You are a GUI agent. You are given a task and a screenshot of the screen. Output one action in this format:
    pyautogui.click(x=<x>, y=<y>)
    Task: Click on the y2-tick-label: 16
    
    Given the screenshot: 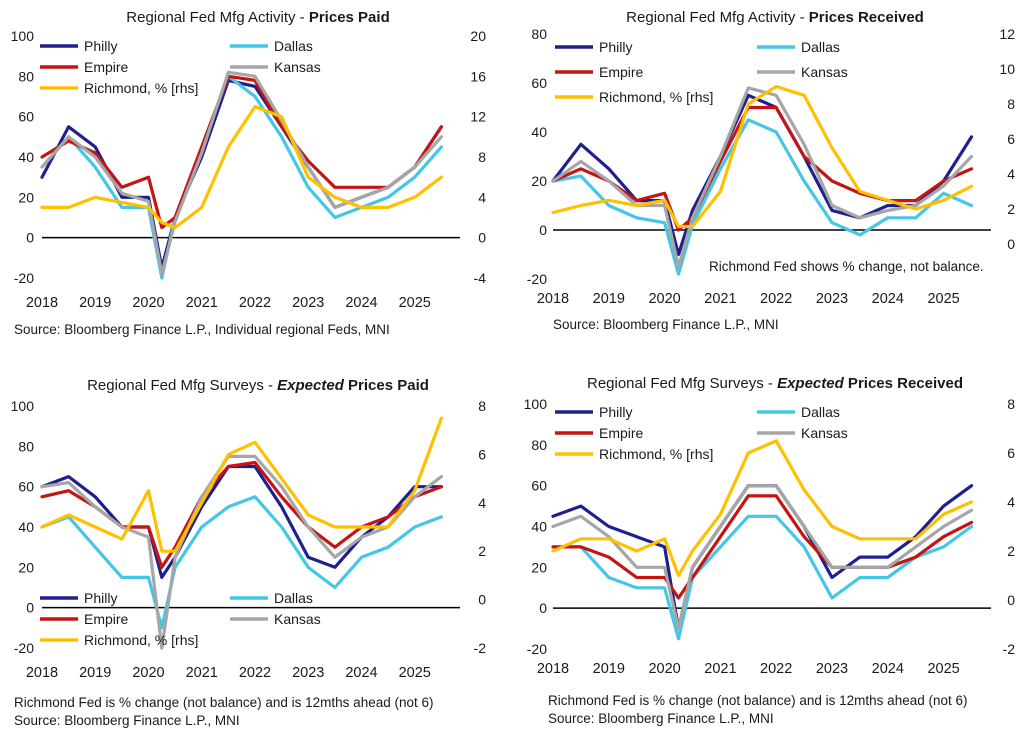 What is the action you would take?
    pyautogui.click(x=478, y=76)
    